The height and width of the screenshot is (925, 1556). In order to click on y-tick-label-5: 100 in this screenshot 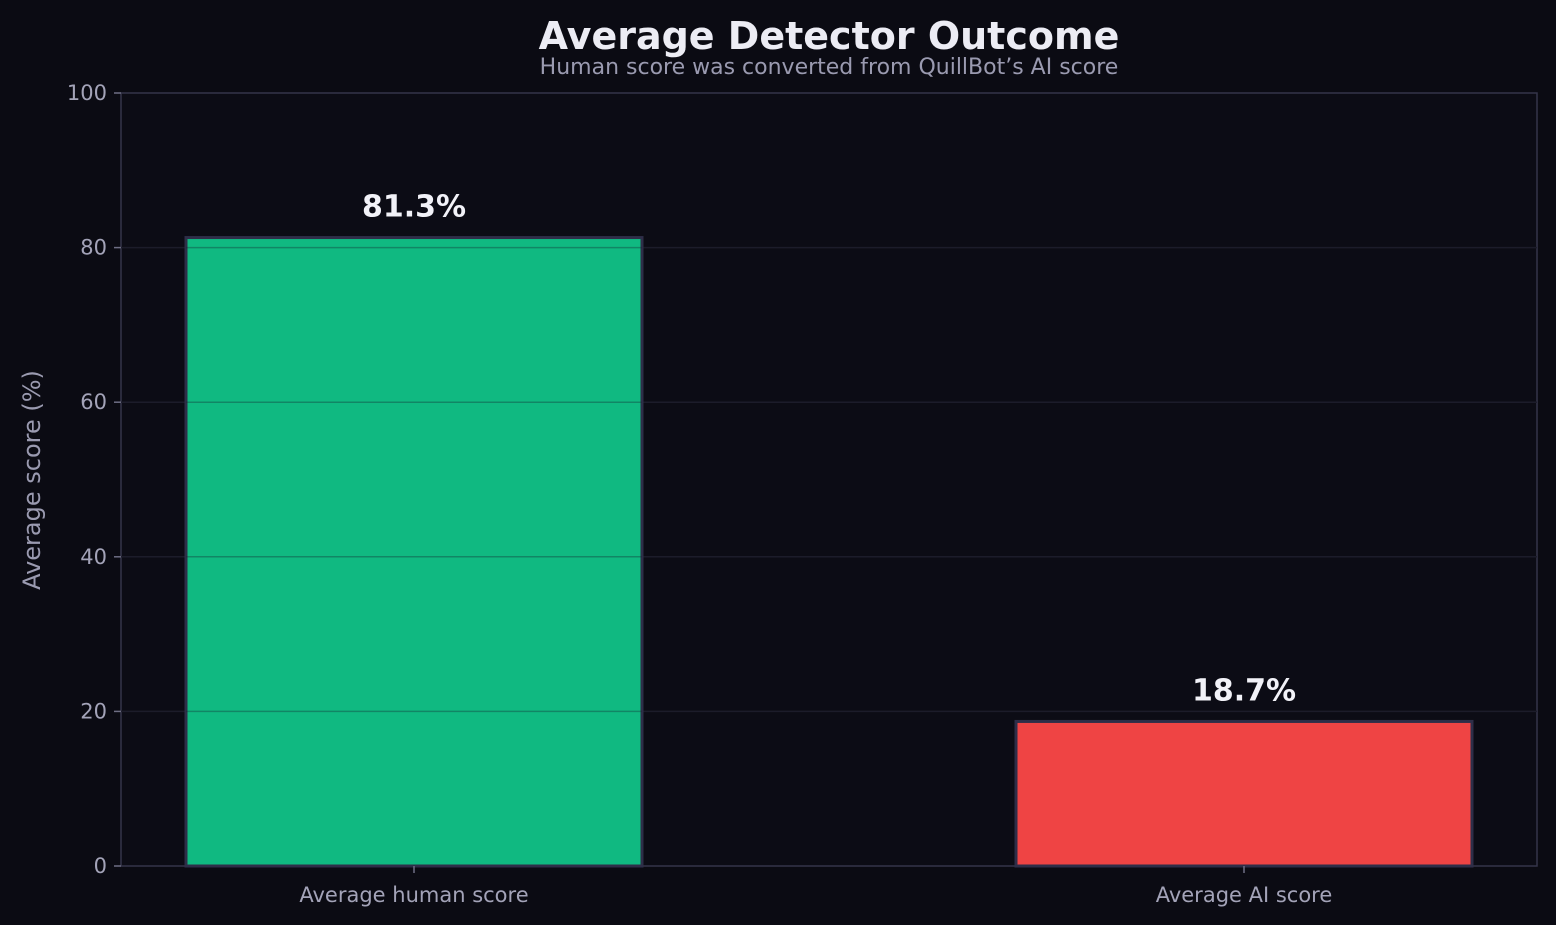, I will do `click(87, 93)`.